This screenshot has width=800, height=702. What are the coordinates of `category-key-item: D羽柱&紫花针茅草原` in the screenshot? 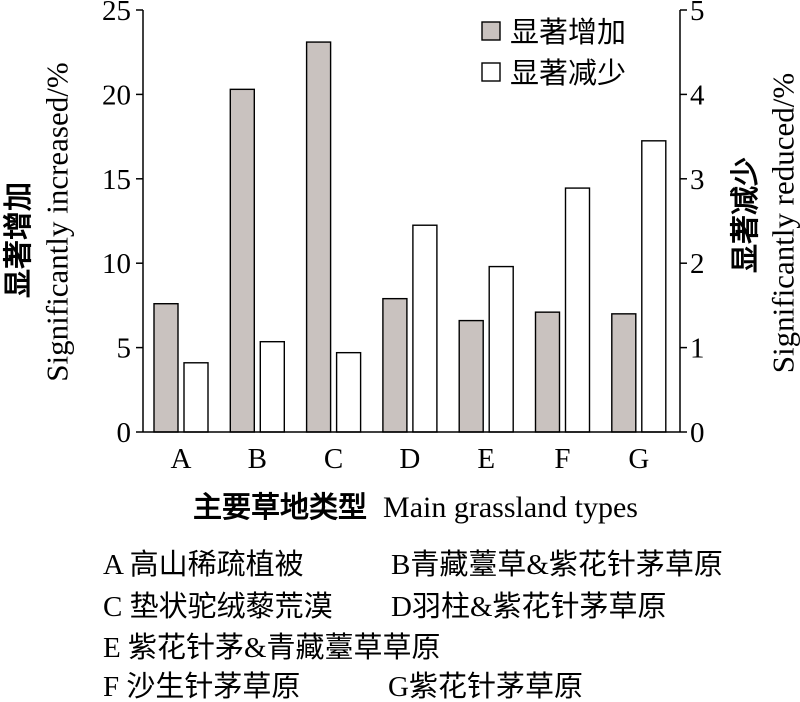 It's located at (529, 606).